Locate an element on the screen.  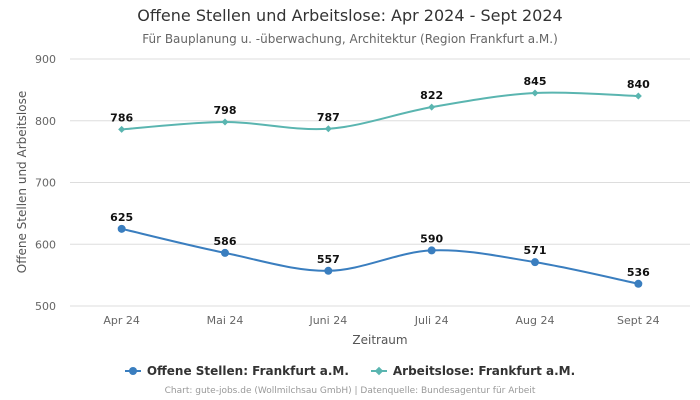
legend-circle-marker-icon is located at coordinates (132, 371).